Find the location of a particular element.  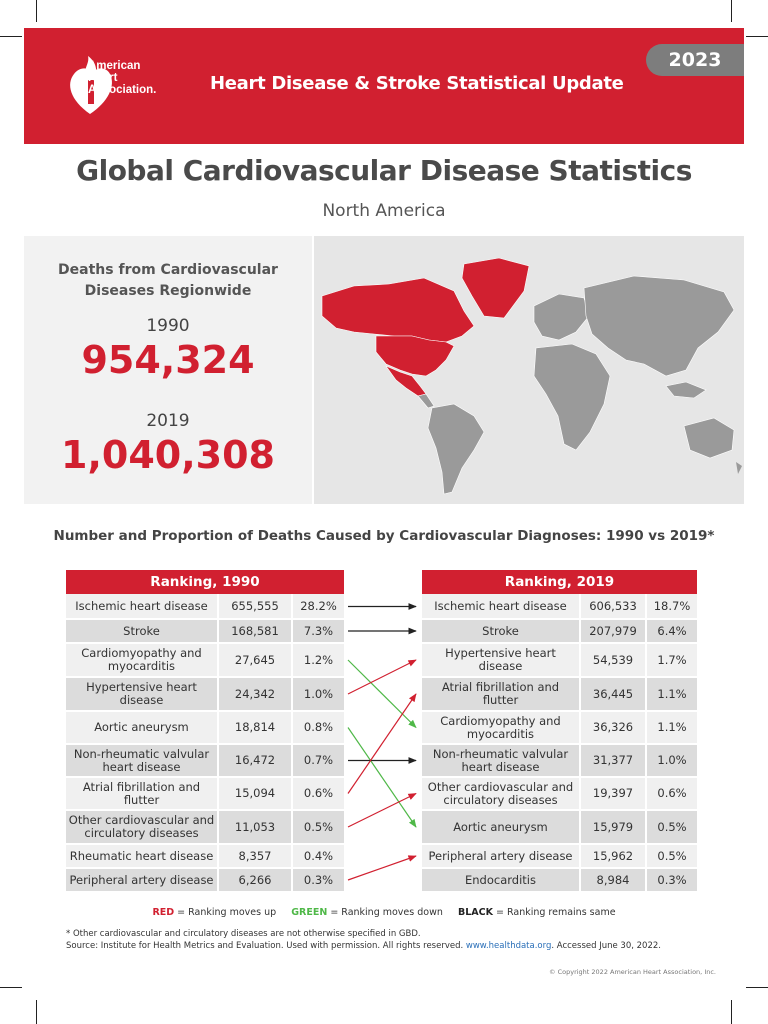

death-count: 19,397 is located at coordinates (612, 794).